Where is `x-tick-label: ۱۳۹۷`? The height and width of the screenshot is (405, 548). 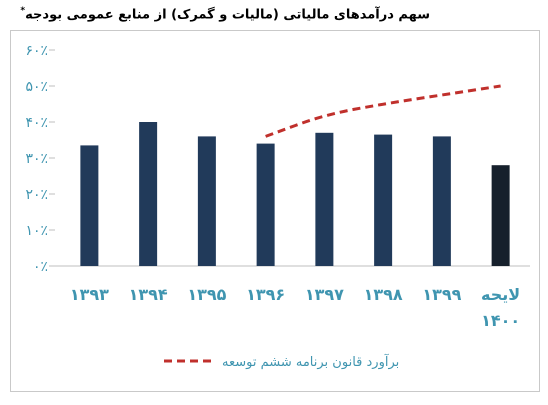 x-tick-label: ۱۳۹۷ is located at coordinates (324, 294).